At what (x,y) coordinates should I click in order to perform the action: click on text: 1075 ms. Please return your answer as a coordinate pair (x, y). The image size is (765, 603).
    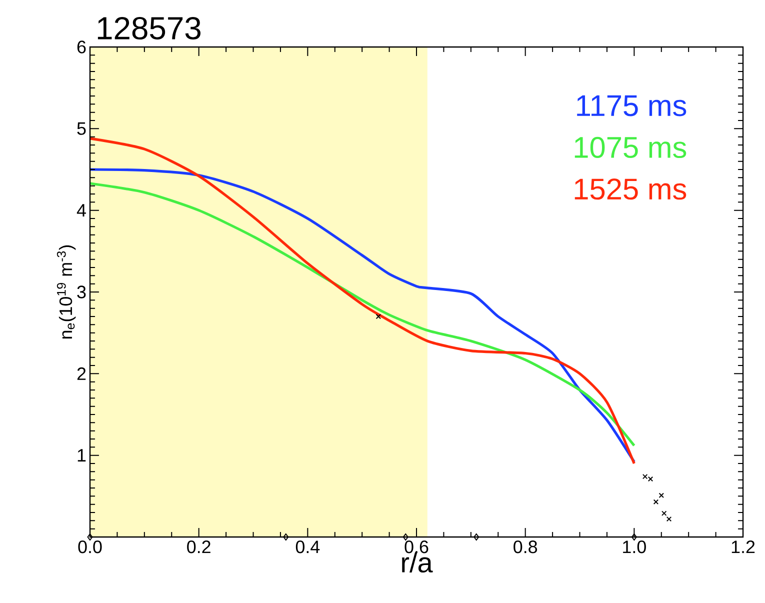
    Looking at the image, I should click on (630, 147).